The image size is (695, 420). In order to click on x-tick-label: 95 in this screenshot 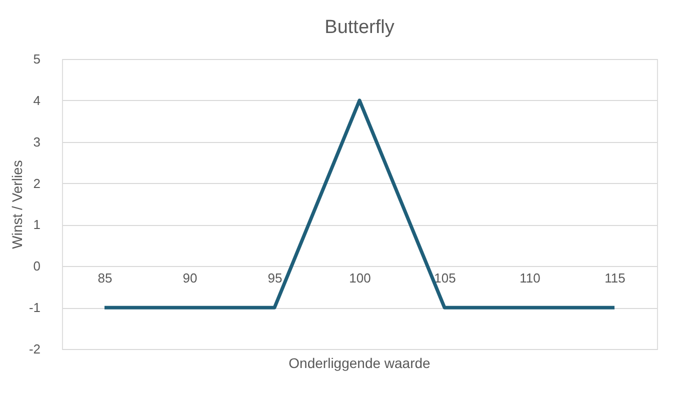, I will do `click(275, 278)`.